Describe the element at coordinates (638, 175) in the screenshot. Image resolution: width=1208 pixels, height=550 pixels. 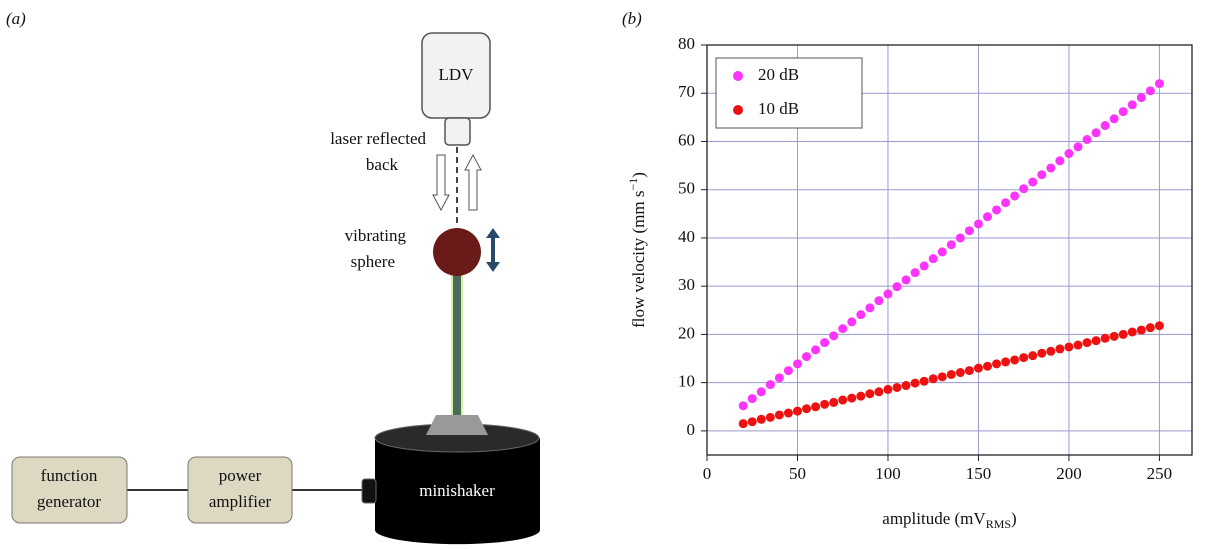
I see `y-axis-label-part: )` at that location.